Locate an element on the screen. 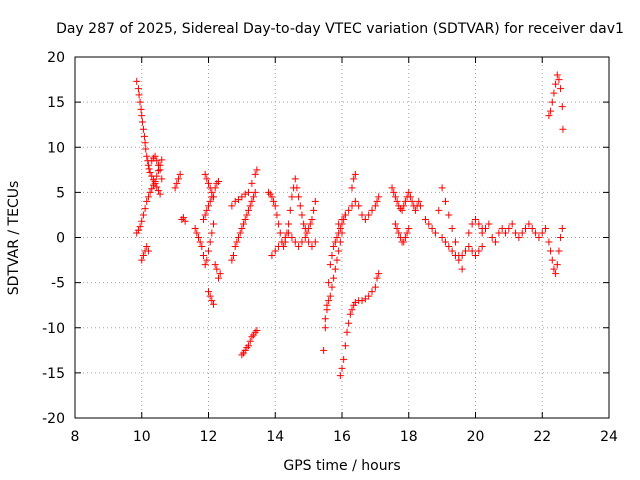 This screenshot has width=640, height=480. x-tick-label: 12 is located at coordinates (209, 437).